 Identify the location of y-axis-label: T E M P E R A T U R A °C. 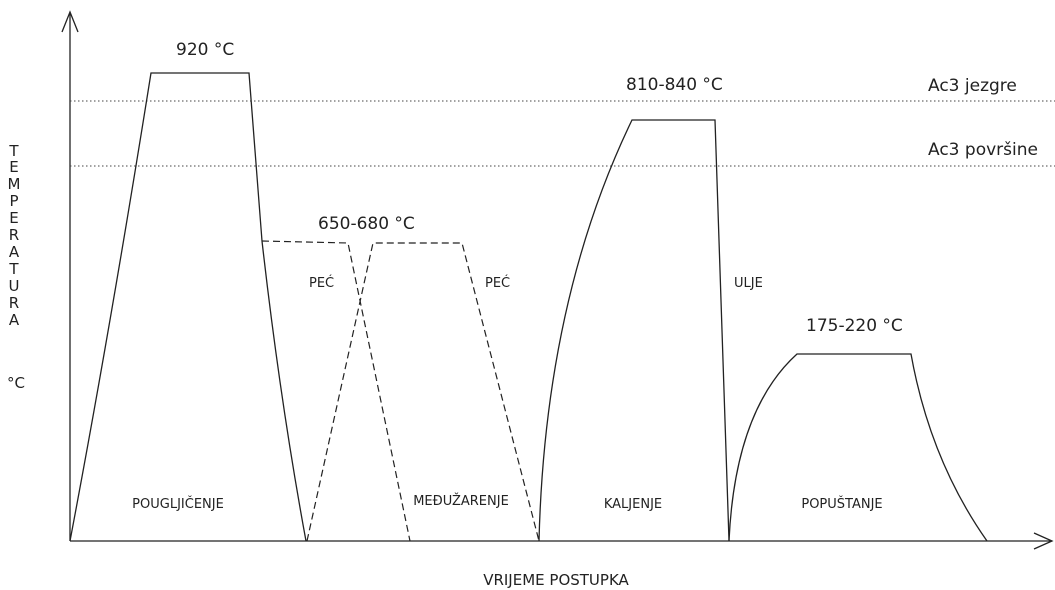
(16, 267).